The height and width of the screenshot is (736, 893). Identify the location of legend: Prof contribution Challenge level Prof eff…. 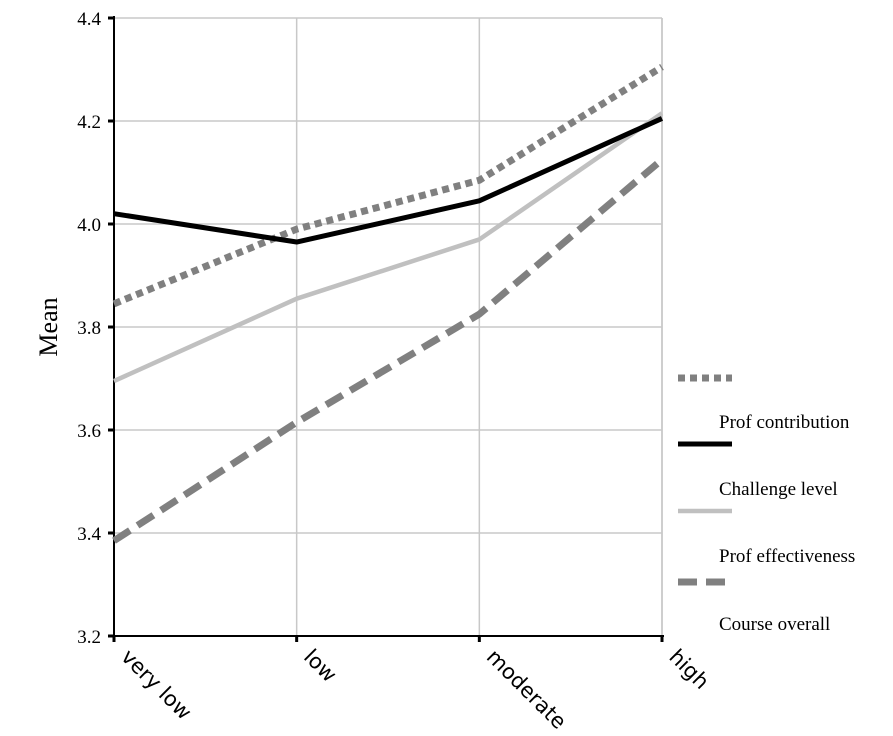
(766, 504).